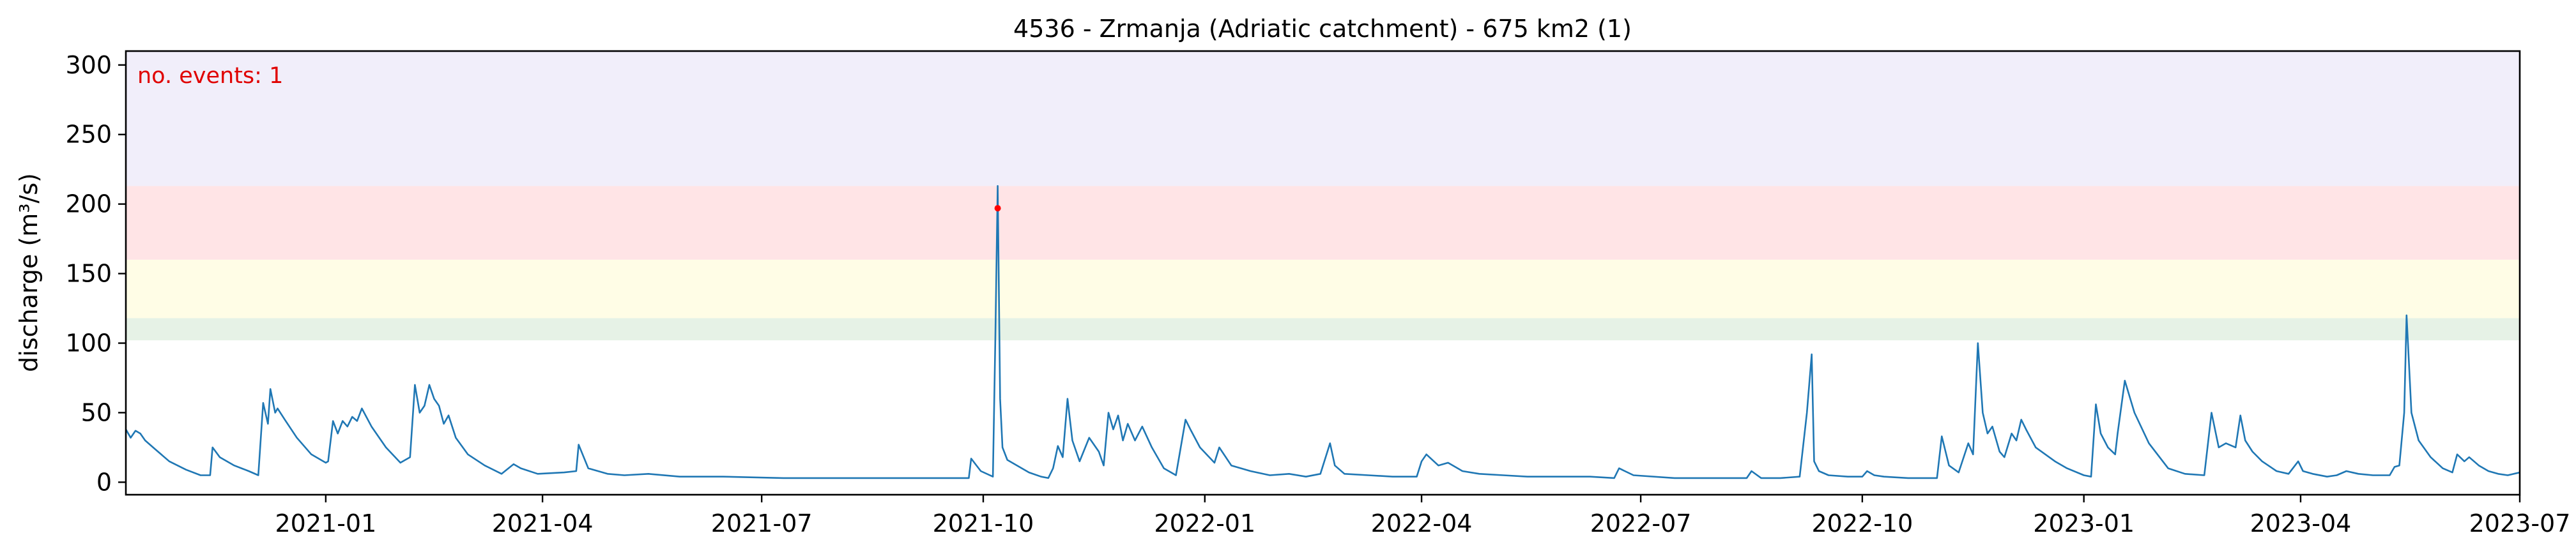  What do you see at coordinates (2301, 523) in the screenshot?
I see `x-tick-label: 2023-04` at bounding box center [2301, 523].